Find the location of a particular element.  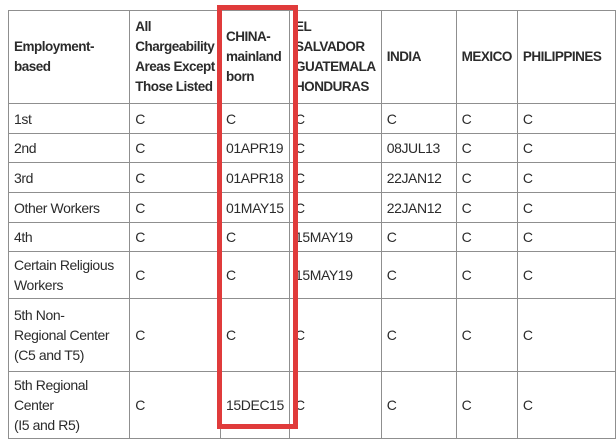

column-header: MEXICO is located at coordinates (486, 57).